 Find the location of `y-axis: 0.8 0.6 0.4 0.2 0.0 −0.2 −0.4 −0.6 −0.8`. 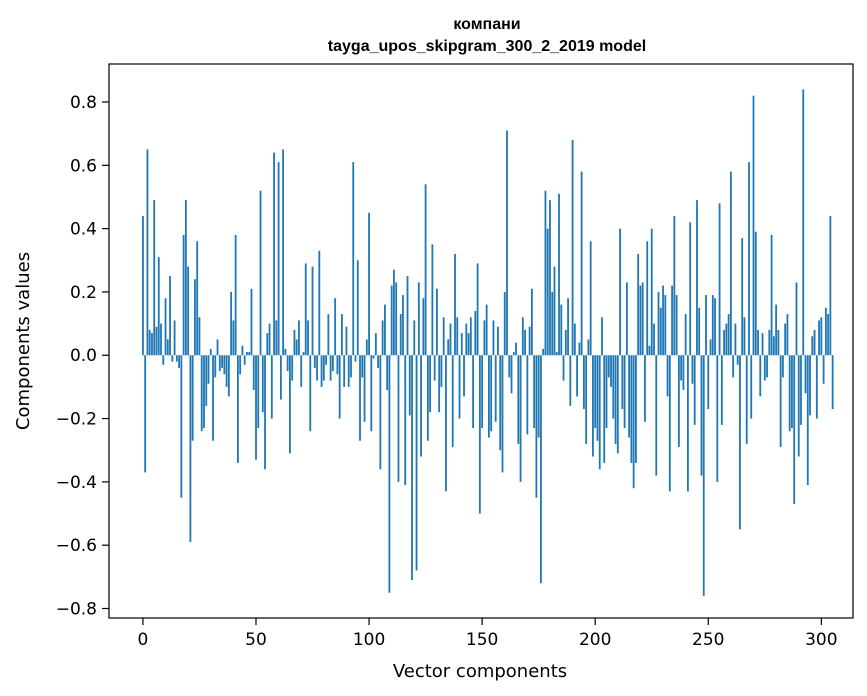

y-axis: 0.8 0.6 0.4 0.2 0.0 −0.2 −0.4 −0.6 −0.8 is located at coordinates (82, 356).